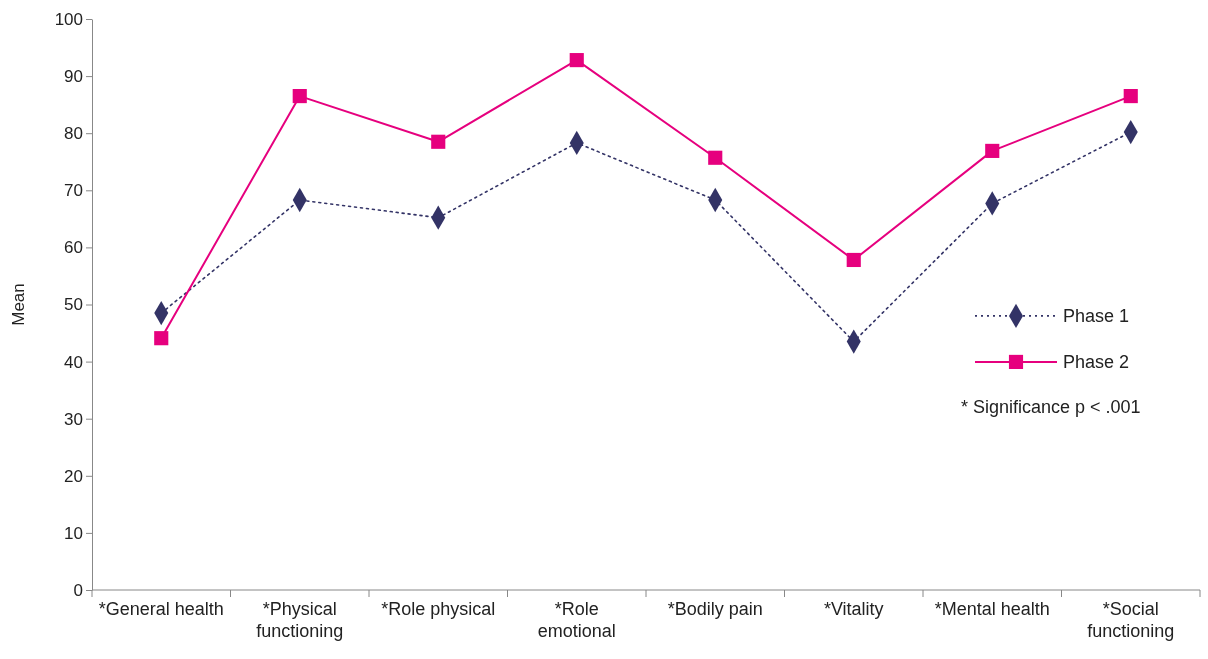 This screenshot has height=659, width=1208. Describe the element at coordinates (161, 609) in the screenshot. I see `x-tick-label: *General health` at that location.